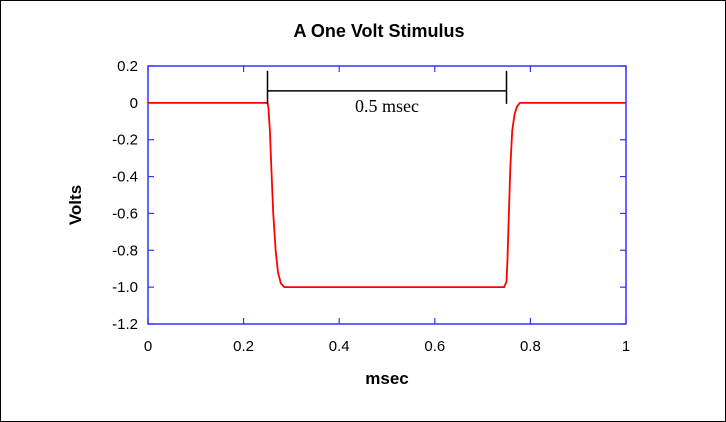 The image size is (726, 422). I want to click on duration-bracket: 0.5 msec, so click(387, 93).